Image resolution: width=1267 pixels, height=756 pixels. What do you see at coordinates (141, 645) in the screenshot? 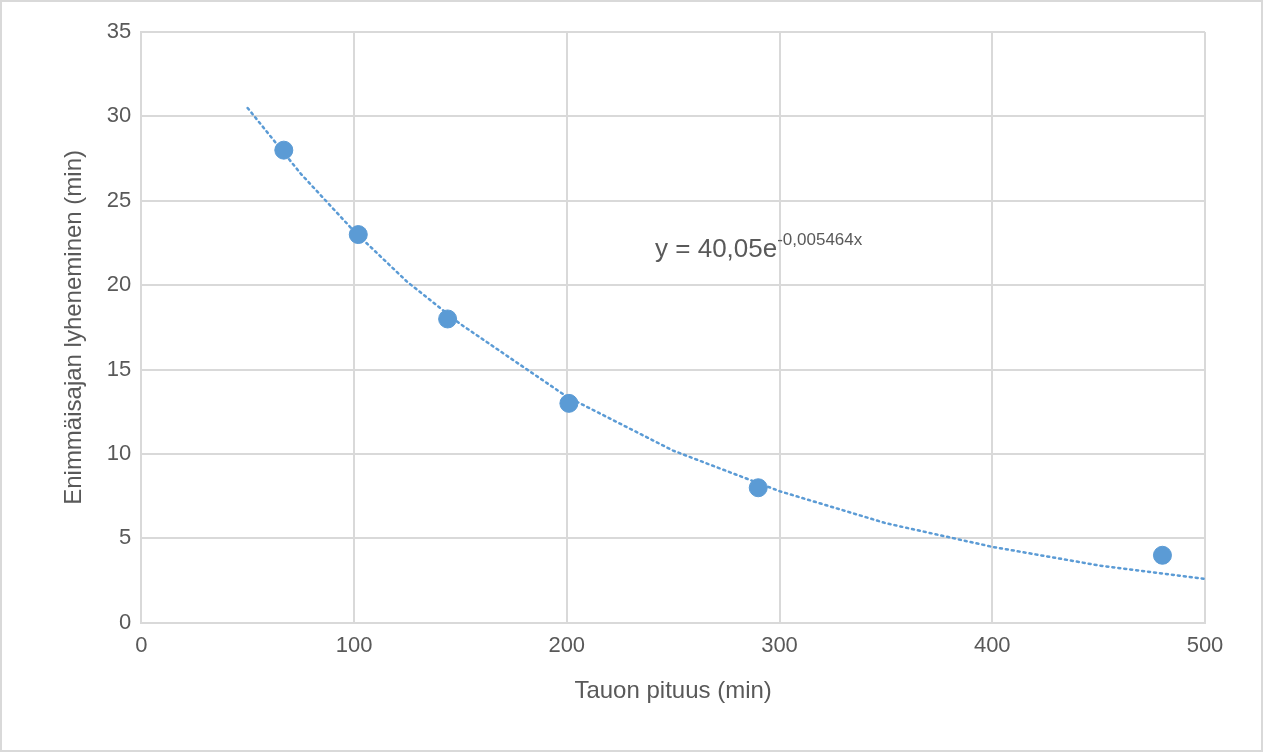
I see `x-tick-label: 0` at bounding box center [141, 645].